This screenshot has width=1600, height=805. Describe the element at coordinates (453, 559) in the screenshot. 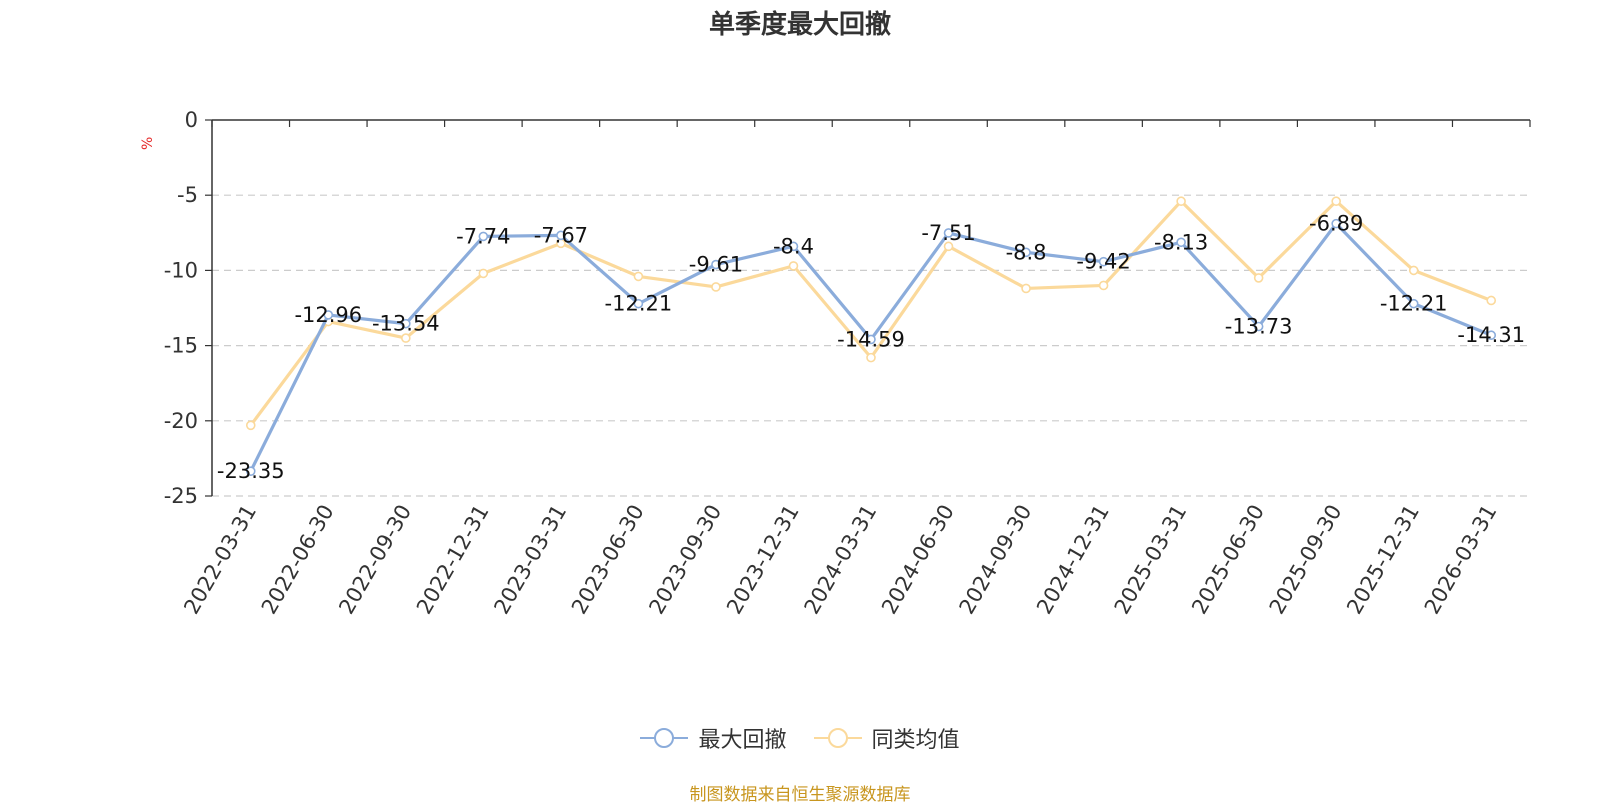

I see `x-tick-label: 2022-12-31` at that location.